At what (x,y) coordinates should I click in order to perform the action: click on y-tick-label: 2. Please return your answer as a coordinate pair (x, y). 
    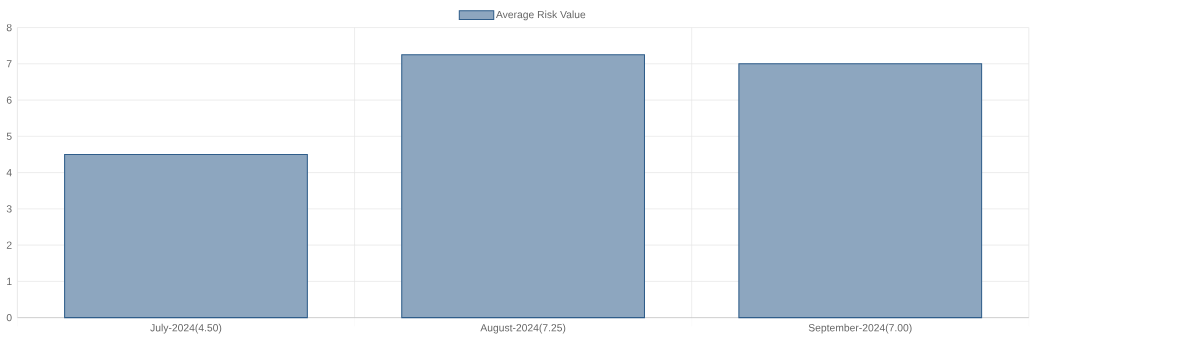
    Looking at the image, I should click on (9, 245).